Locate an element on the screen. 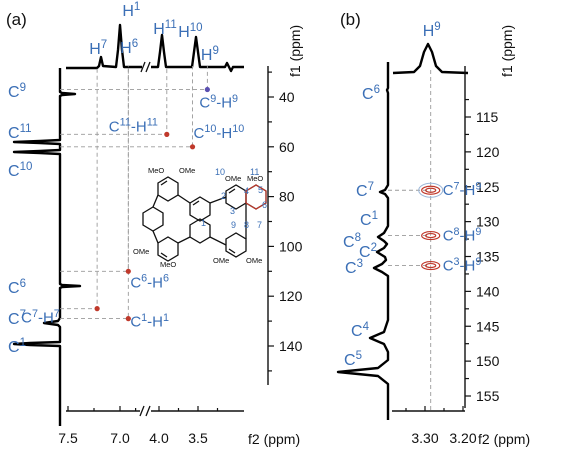  panel-a-f1-peak-label: C9 is located at coordinates (17, 91).